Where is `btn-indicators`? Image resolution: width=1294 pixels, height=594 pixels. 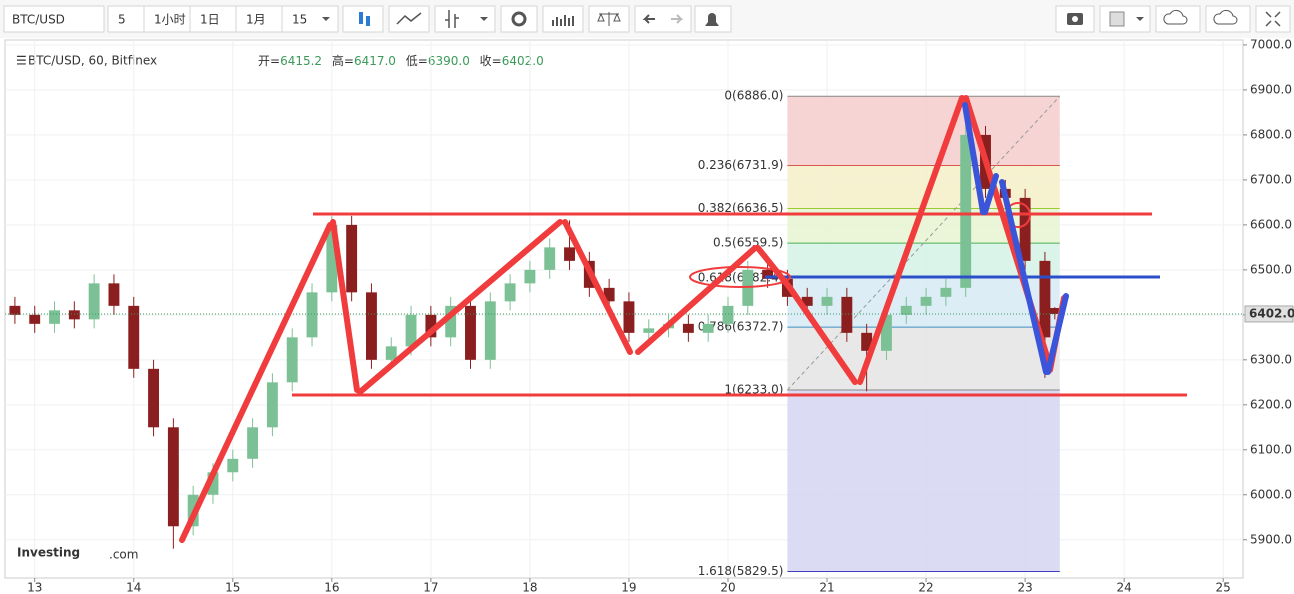 btn-indicators is located at coordinates (563, 19).